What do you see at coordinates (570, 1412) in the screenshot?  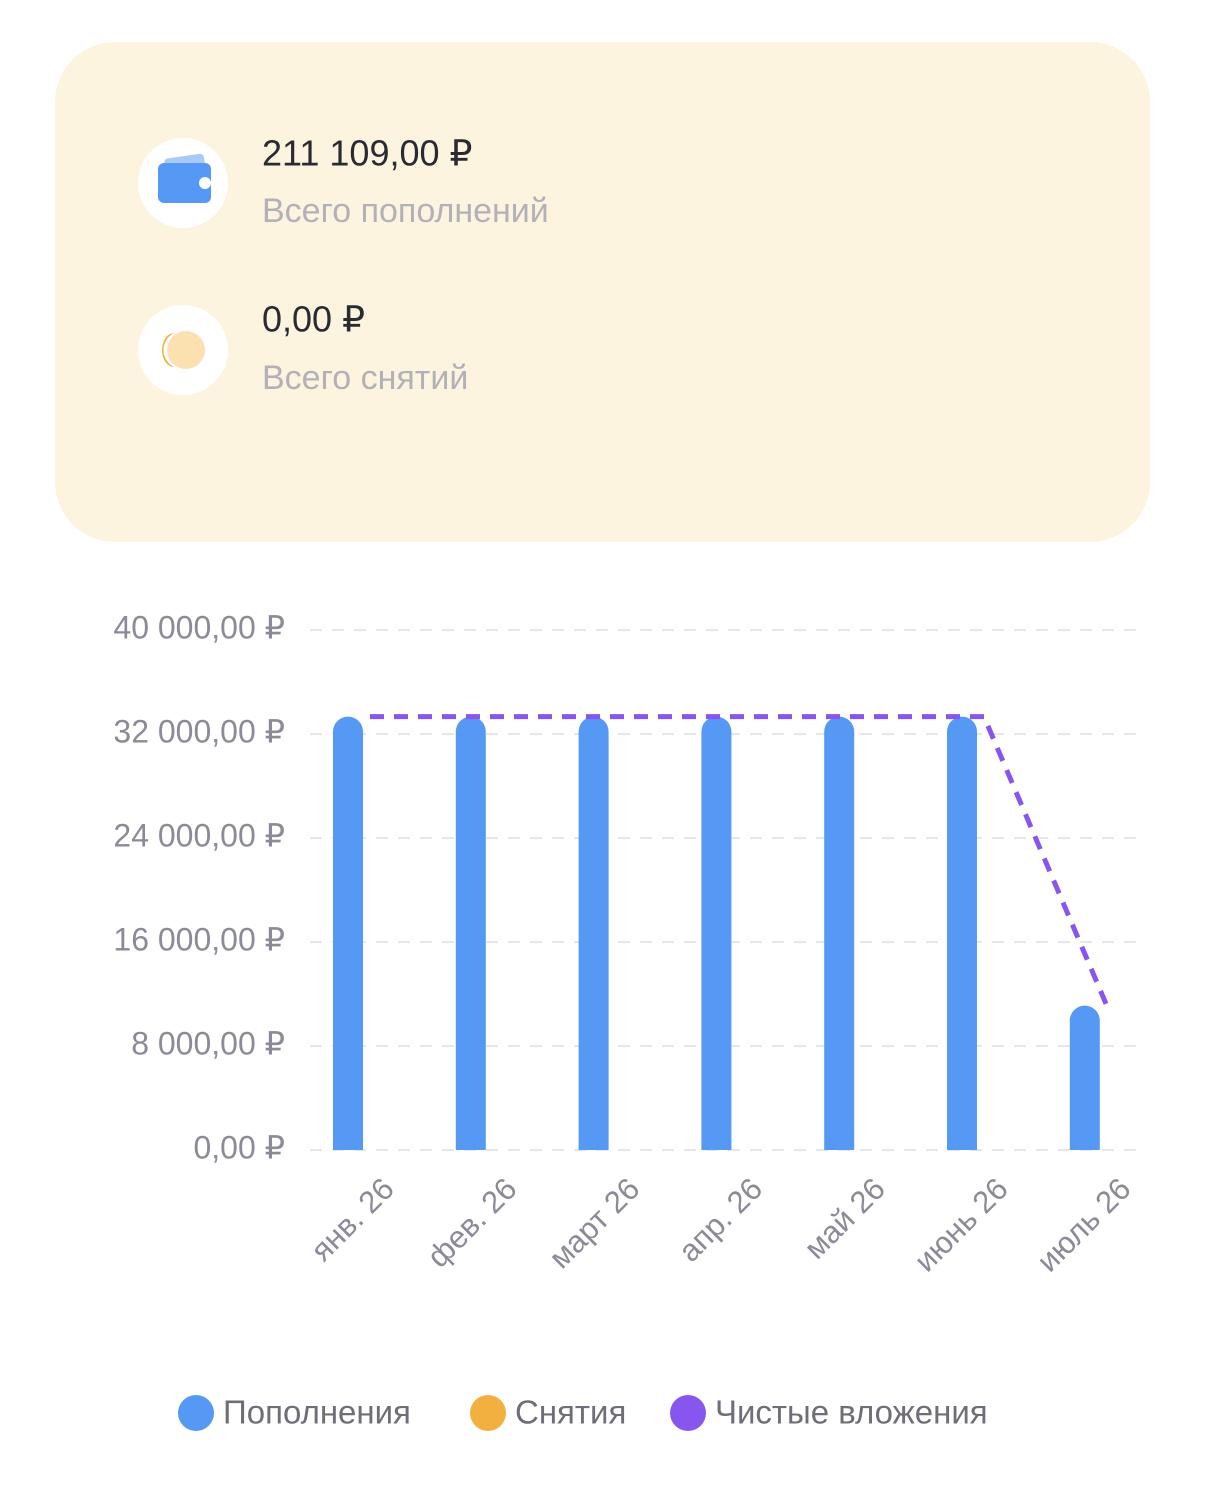 I see `legend-label: Снятия` at bounding box center [570, 1412].